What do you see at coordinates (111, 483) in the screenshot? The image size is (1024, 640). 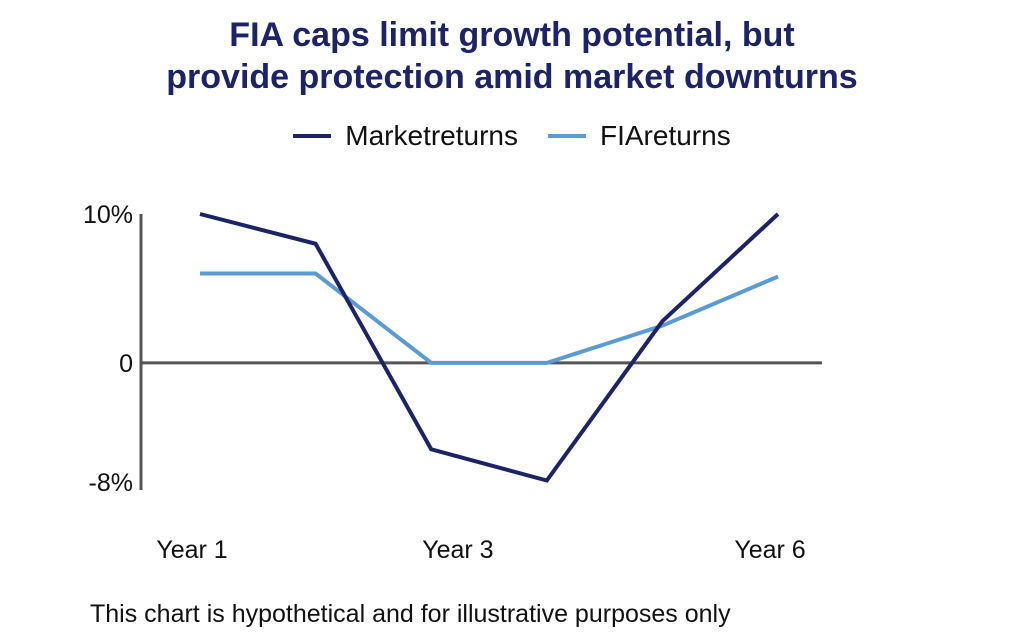 I see `y-tick-label: -8%` at bounding box center [111, 483].